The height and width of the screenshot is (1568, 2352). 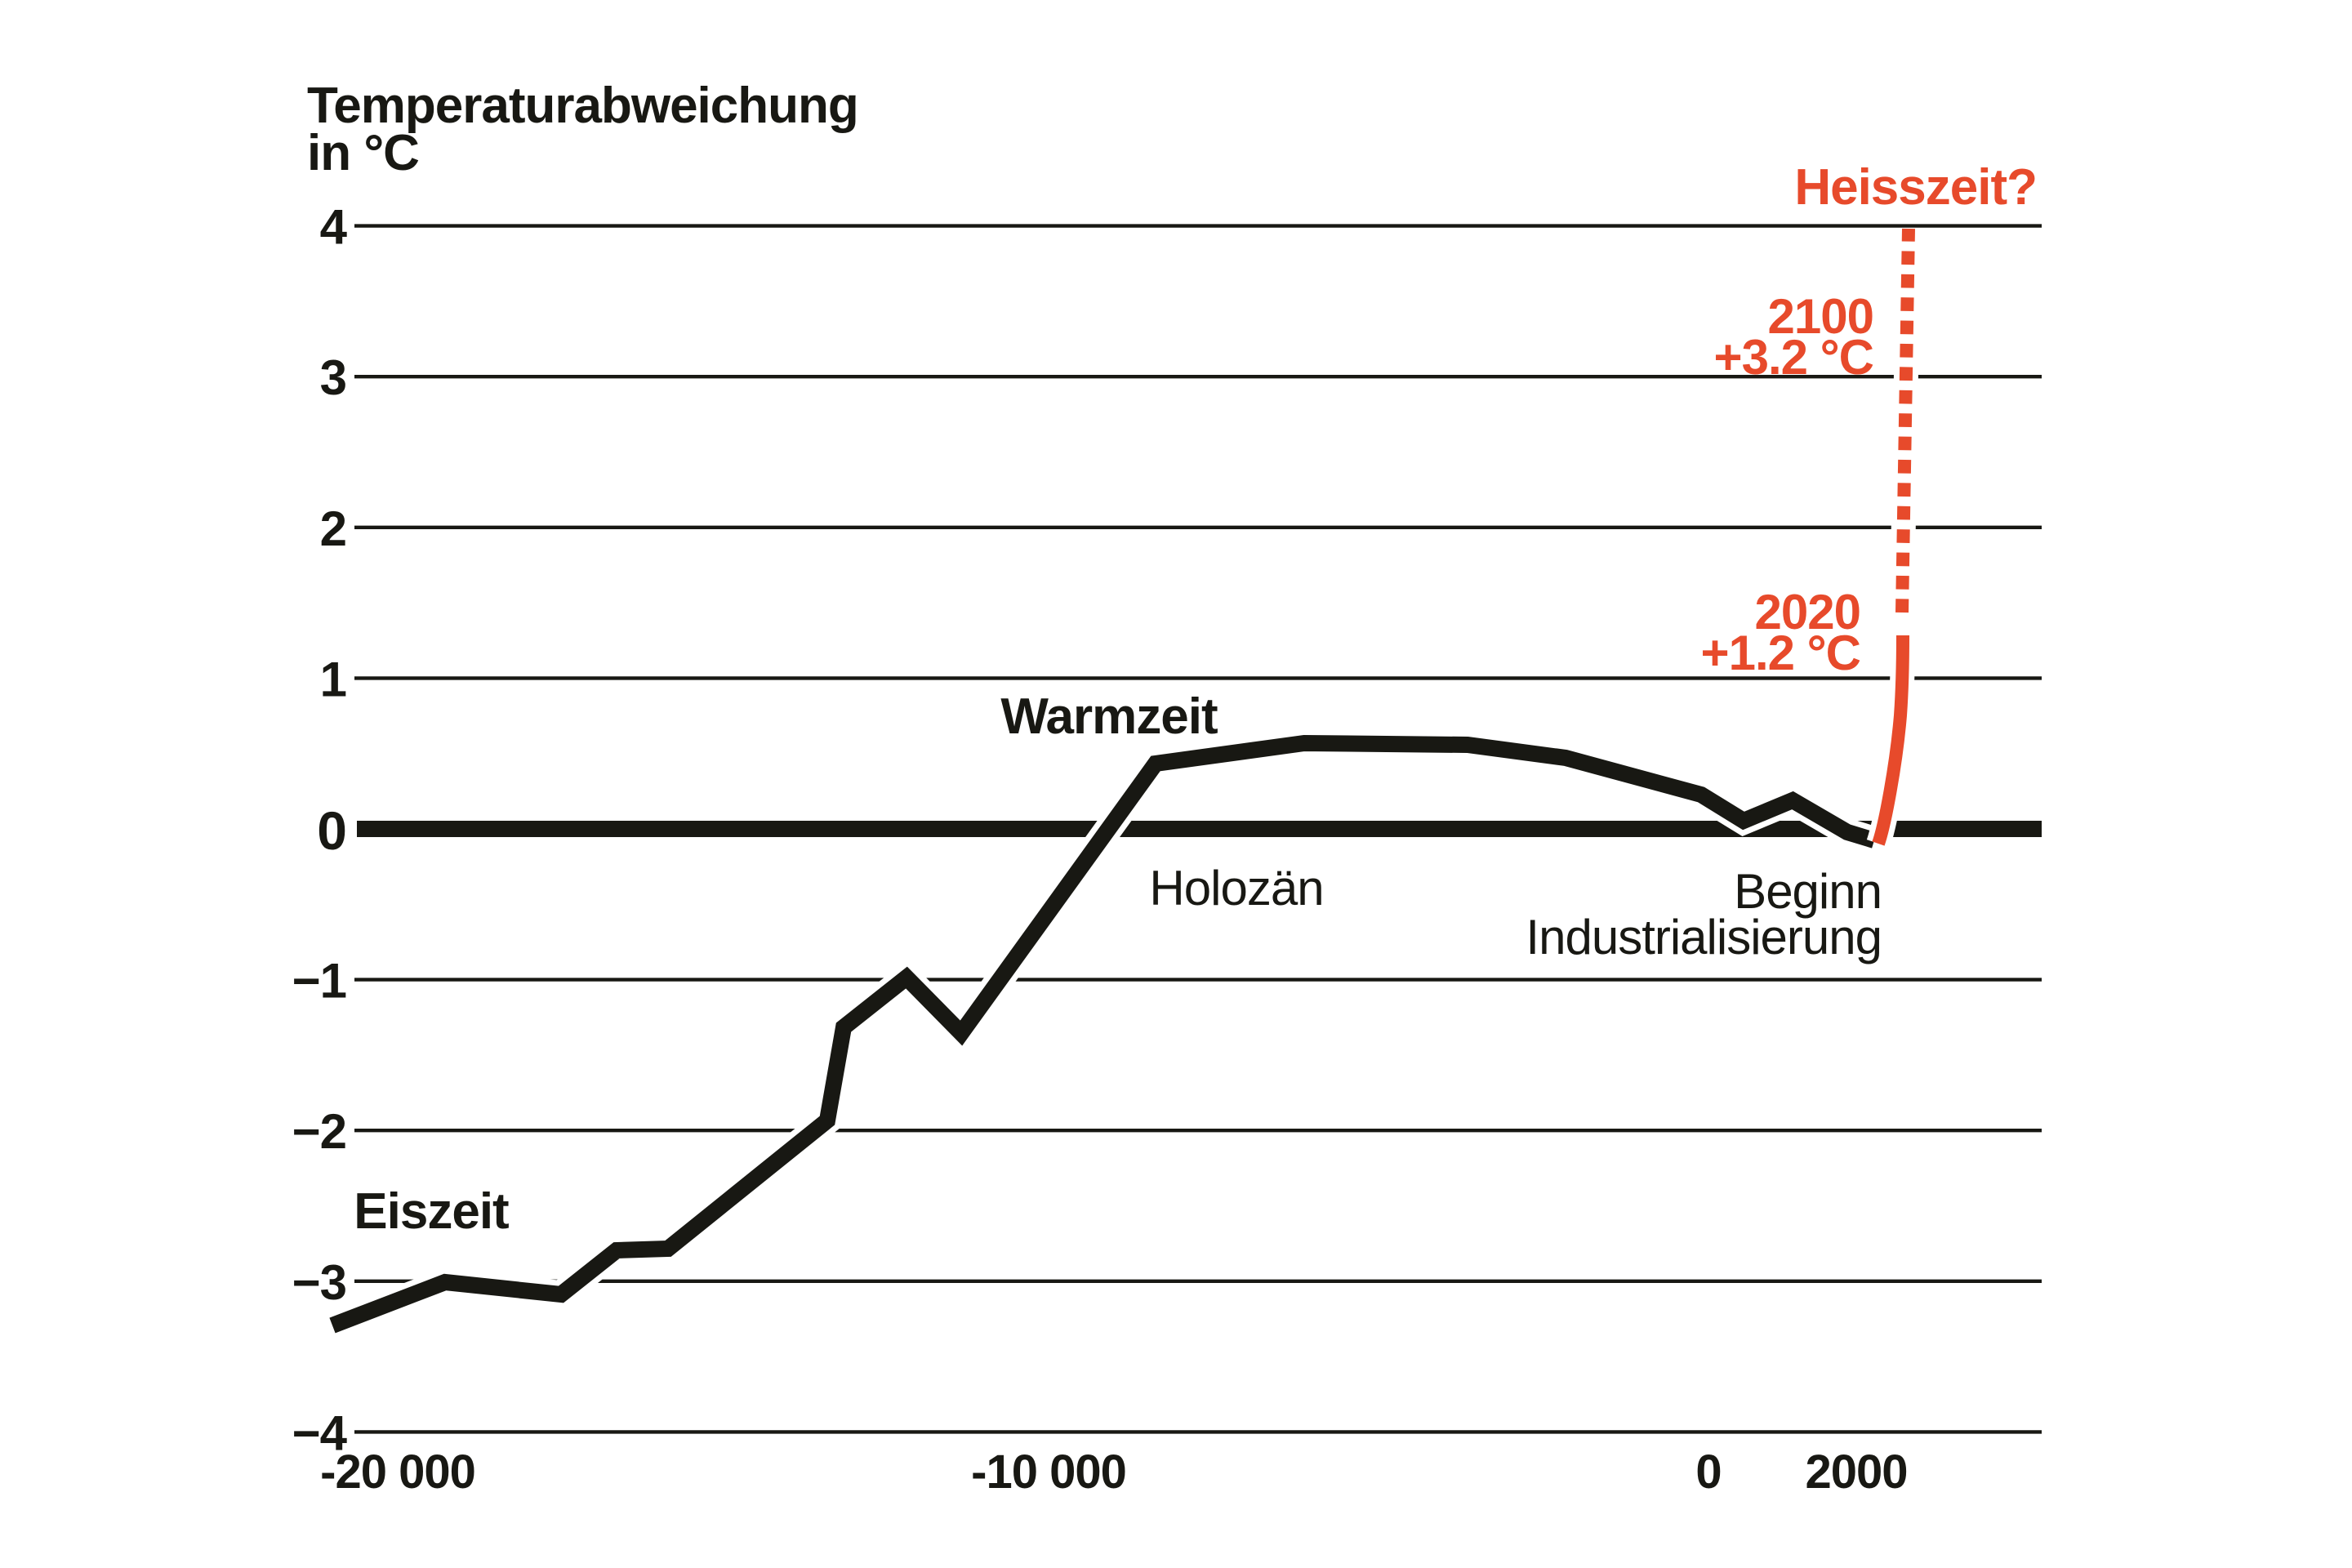 I want to click on y-tick-label: 0, so click(x=331, y=830).